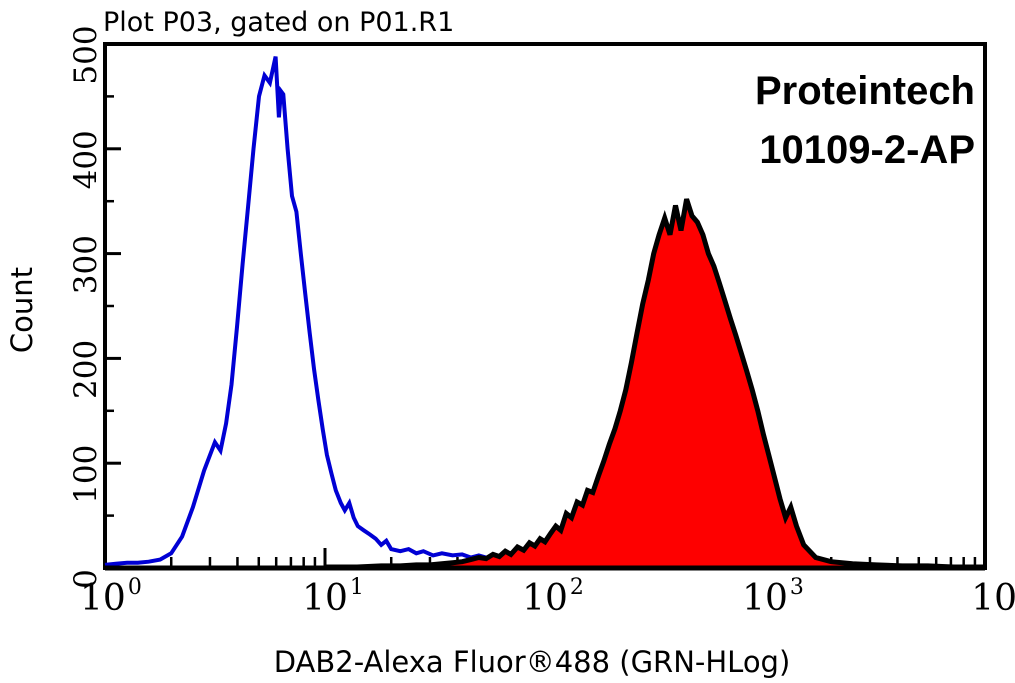 The image size is (1015, 683). Describe the element at coordinates (135, 587) in the screenshot. I see `x-tick-label-exponent: 0` at that location.